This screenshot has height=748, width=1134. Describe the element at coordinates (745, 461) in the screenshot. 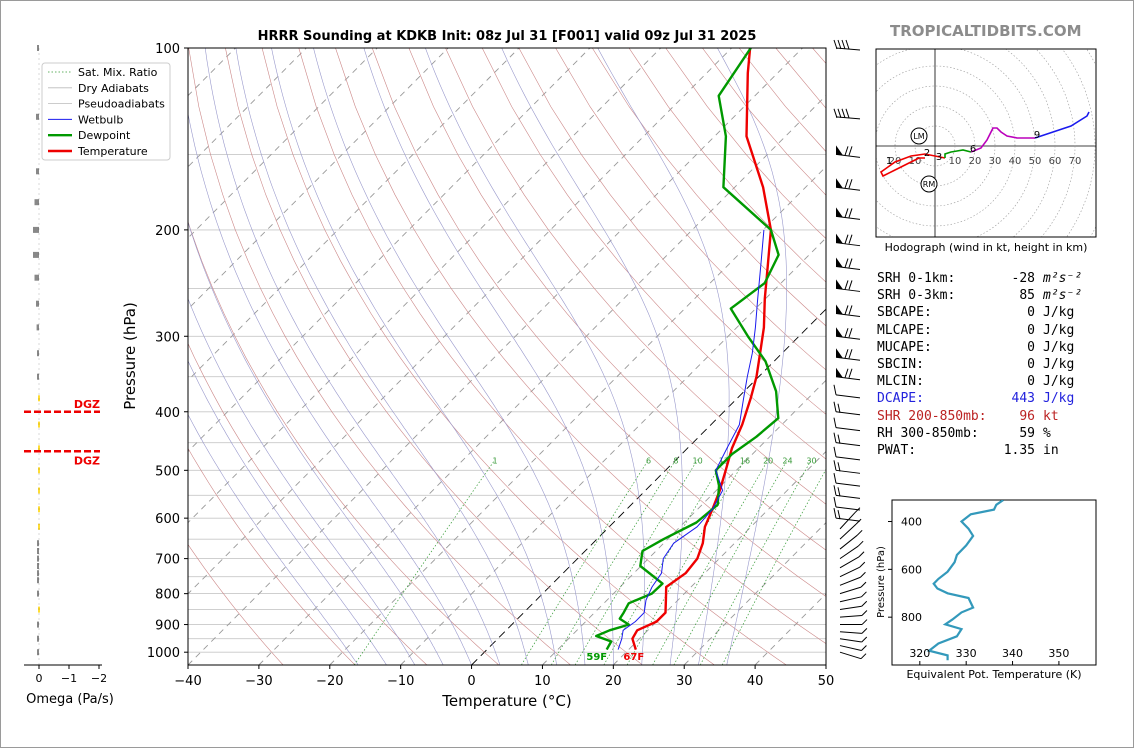

I see `mixing-ratio-label: 16` at that location.